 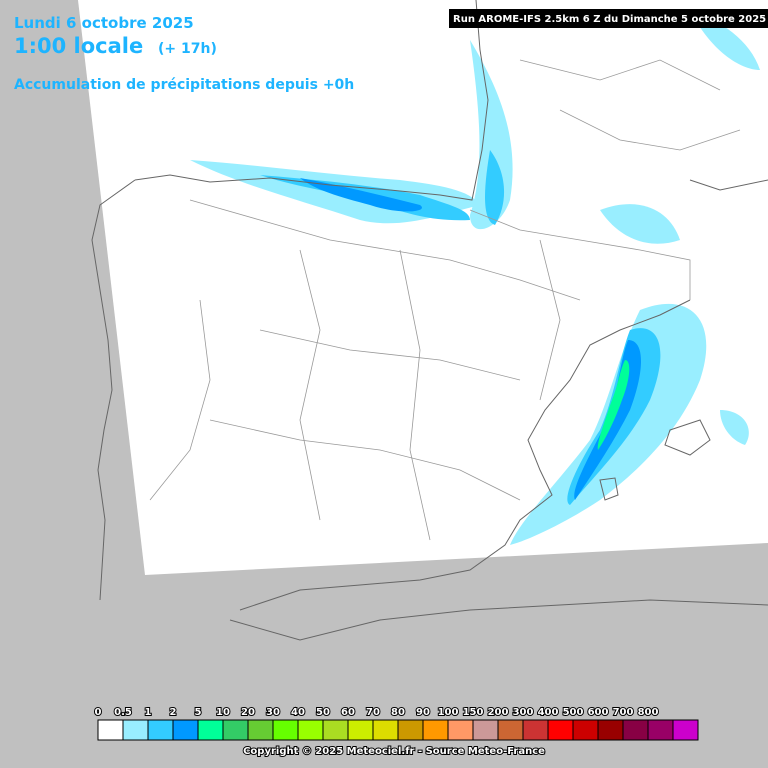 What do you see at coordinates (473, 712) in the screenshot?
I see `legend-label: 150` at bounding box center [473, 712].